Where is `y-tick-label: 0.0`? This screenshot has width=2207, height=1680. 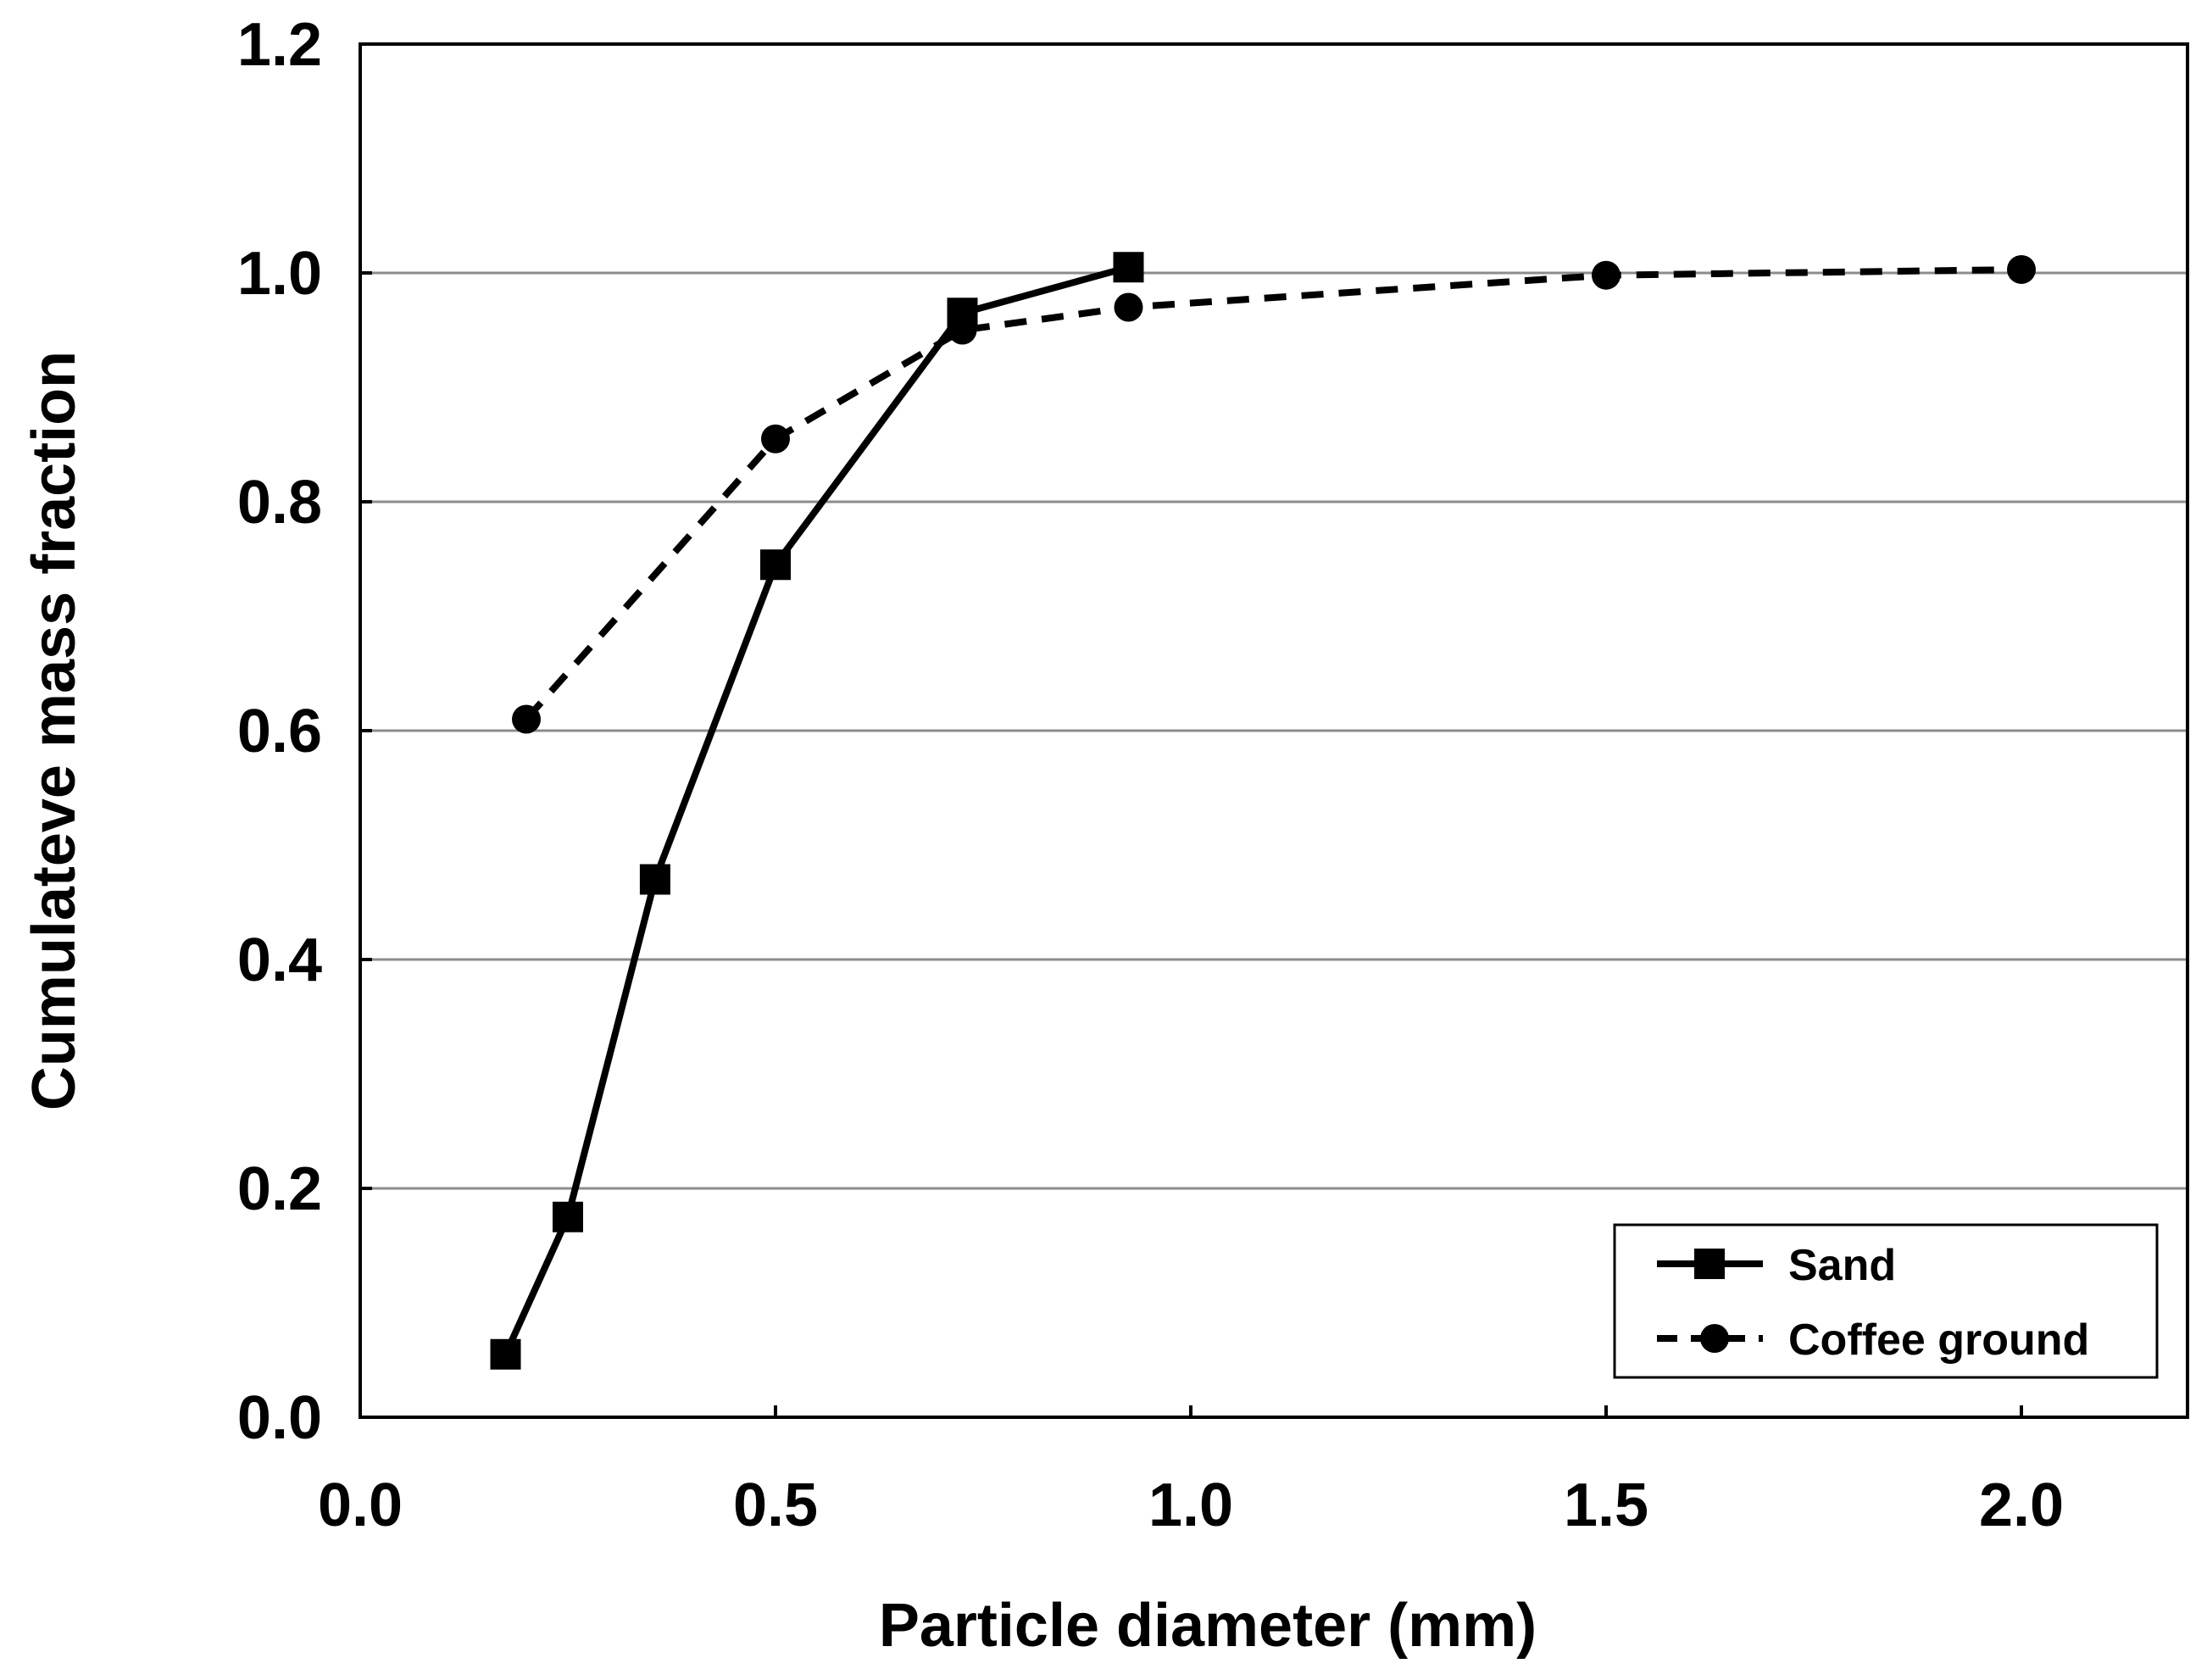 y-tick-label: 0.0 is located at coordinates (279, 1418).